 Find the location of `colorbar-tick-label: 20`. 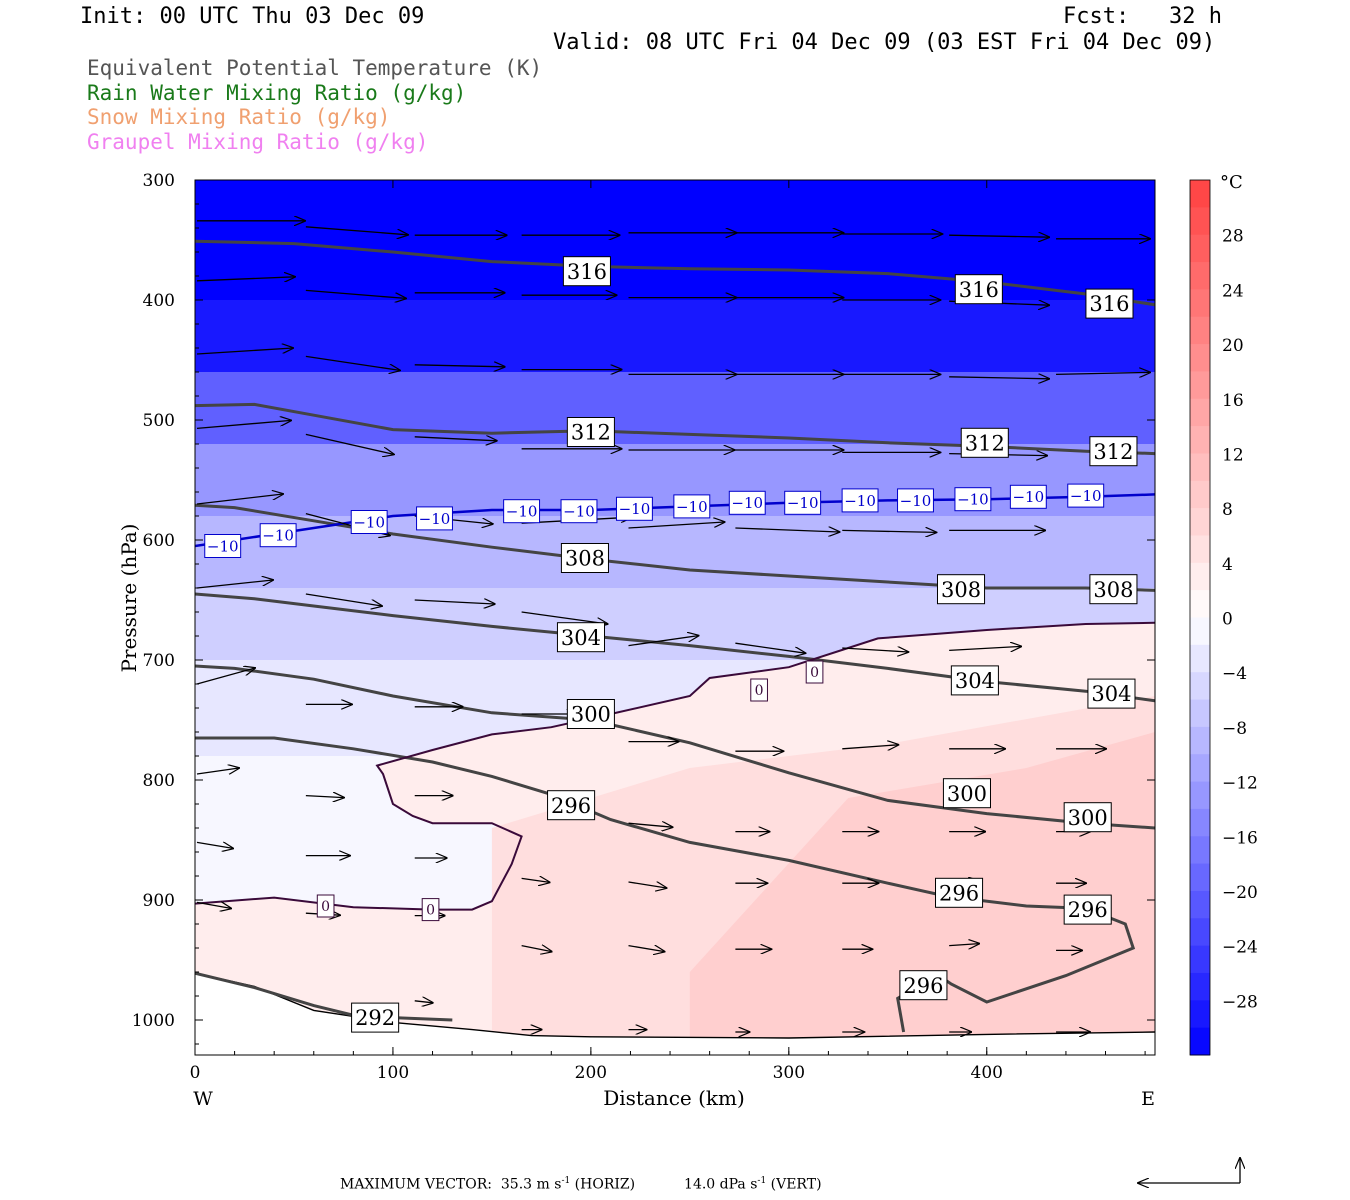

colorbar-tick-label: 20 is located at coordinates (1233, 346).